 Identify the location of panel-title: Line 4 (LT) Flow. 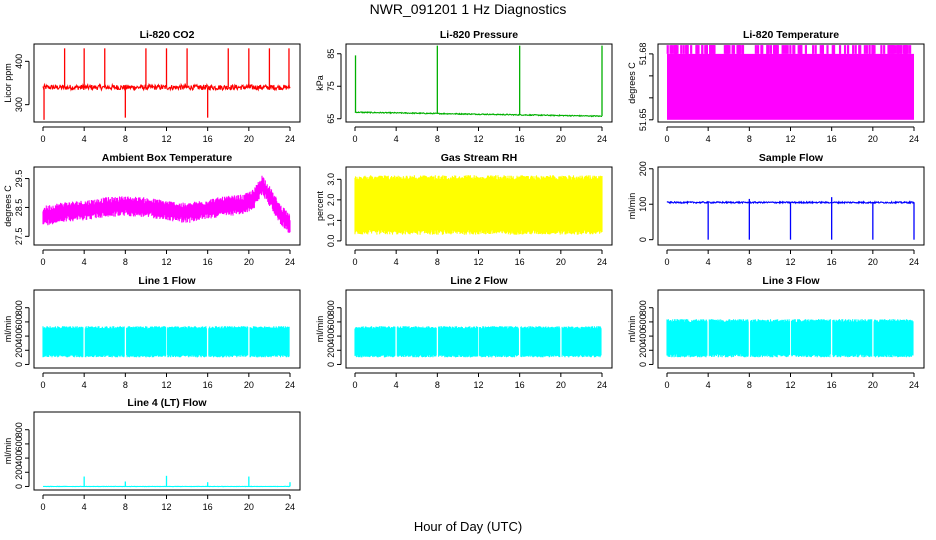
(167, 403).